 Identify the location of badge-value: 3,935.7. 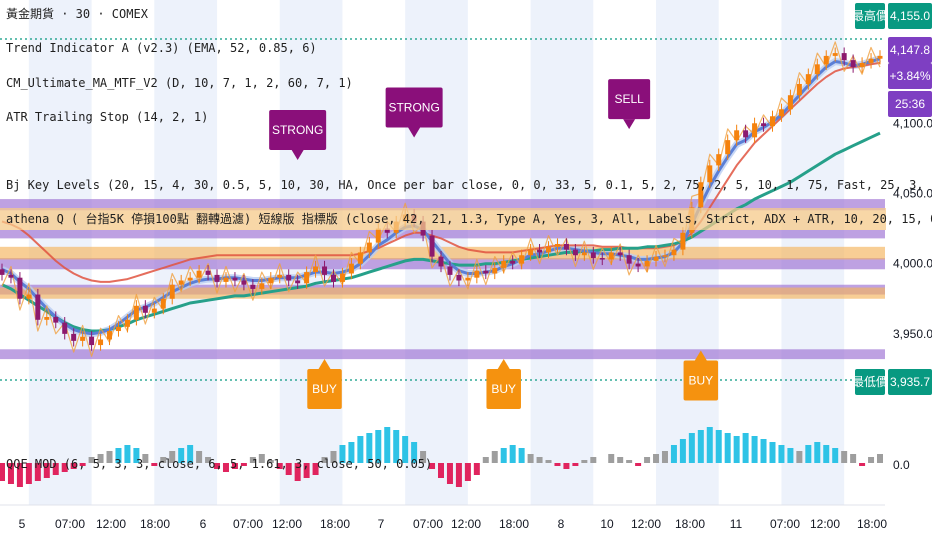
(910, 382).